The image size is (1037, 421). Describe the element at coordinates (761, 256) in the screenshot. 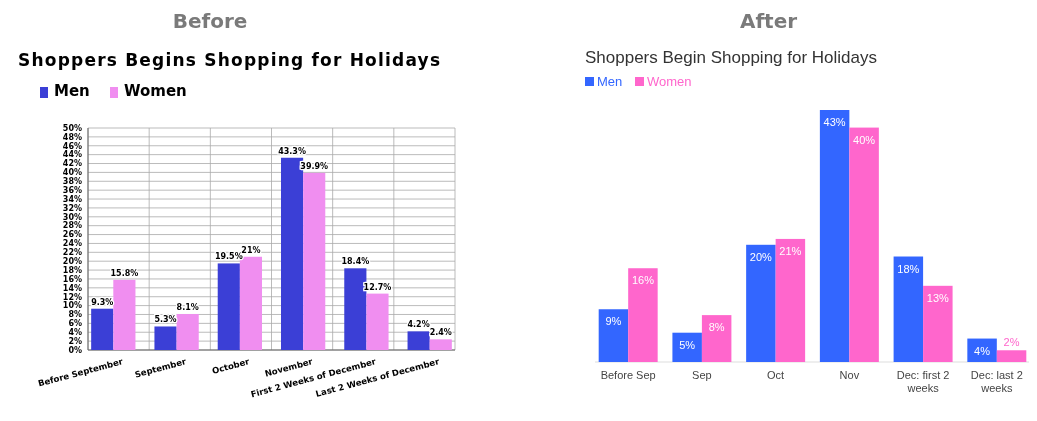

I see `data-label: 20%` at that location.